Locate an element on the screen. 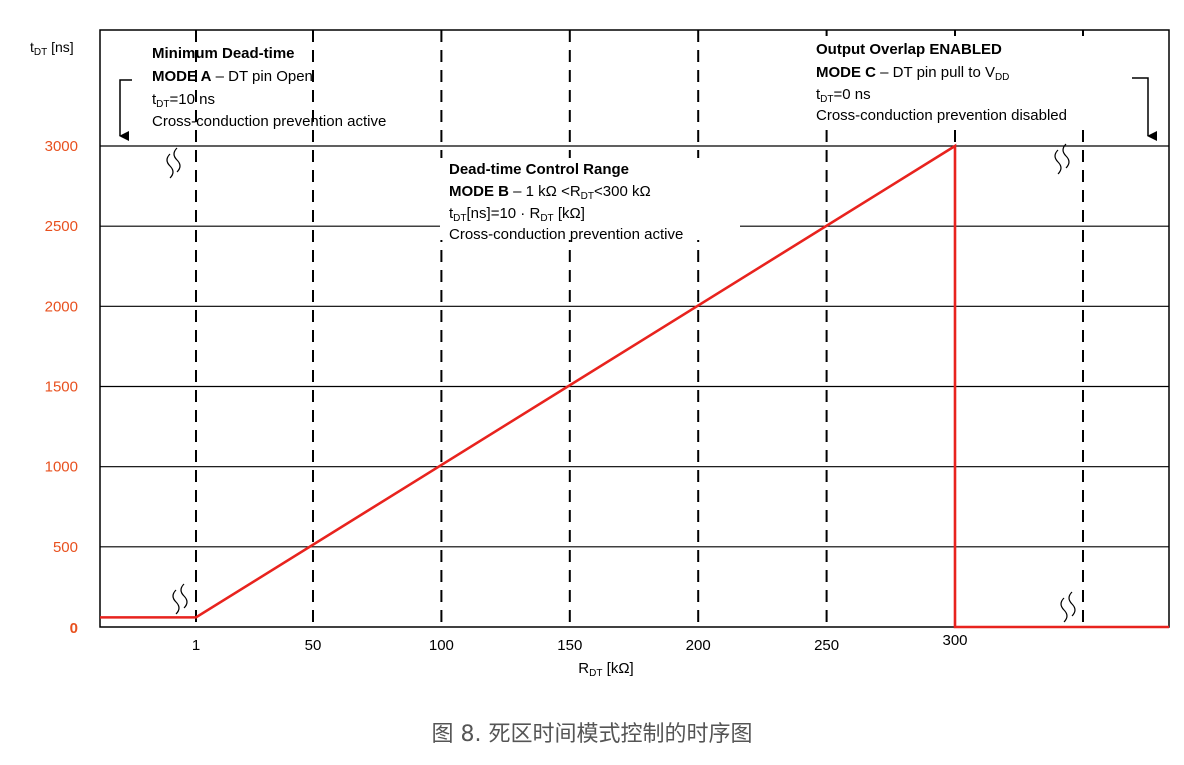 The height and width of the screenshot is (765, 1184). y-tick-label: 1000 is located at coordinates (61, 467).